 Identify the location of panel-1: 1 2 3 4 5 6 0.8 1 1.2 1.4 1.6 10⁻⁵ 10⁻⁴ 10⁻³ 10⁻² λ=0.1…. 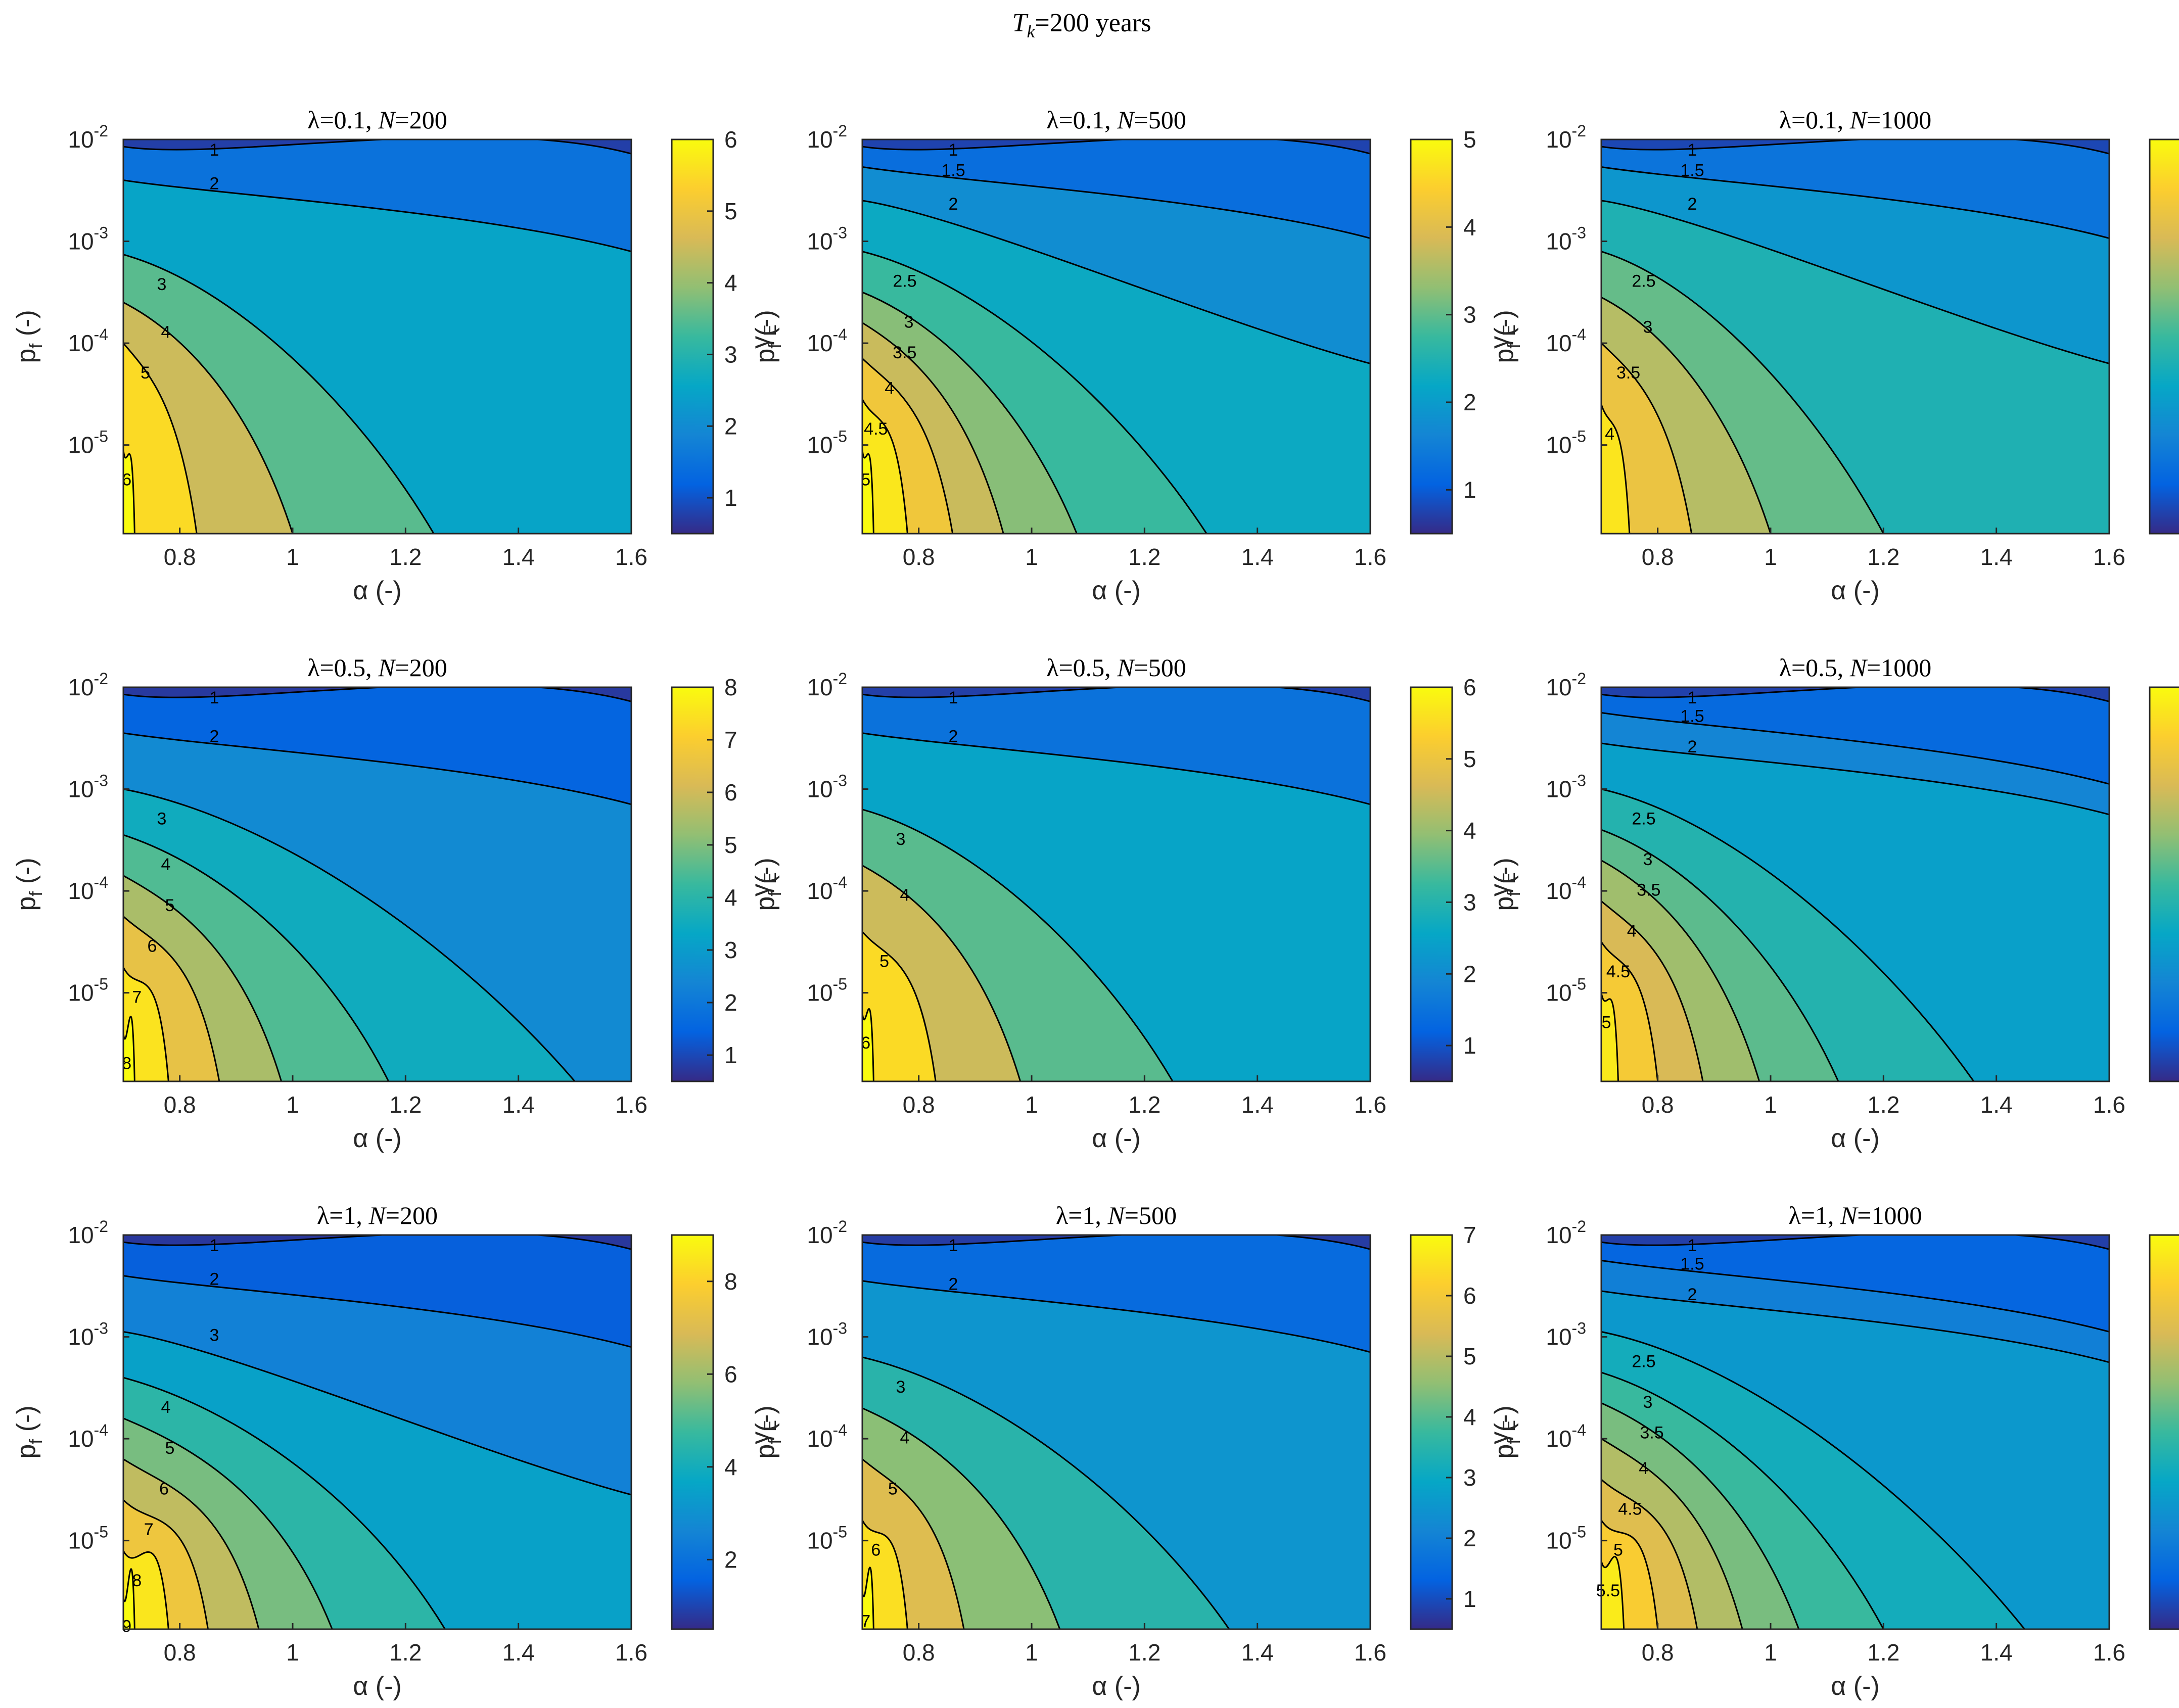
(396, 356).